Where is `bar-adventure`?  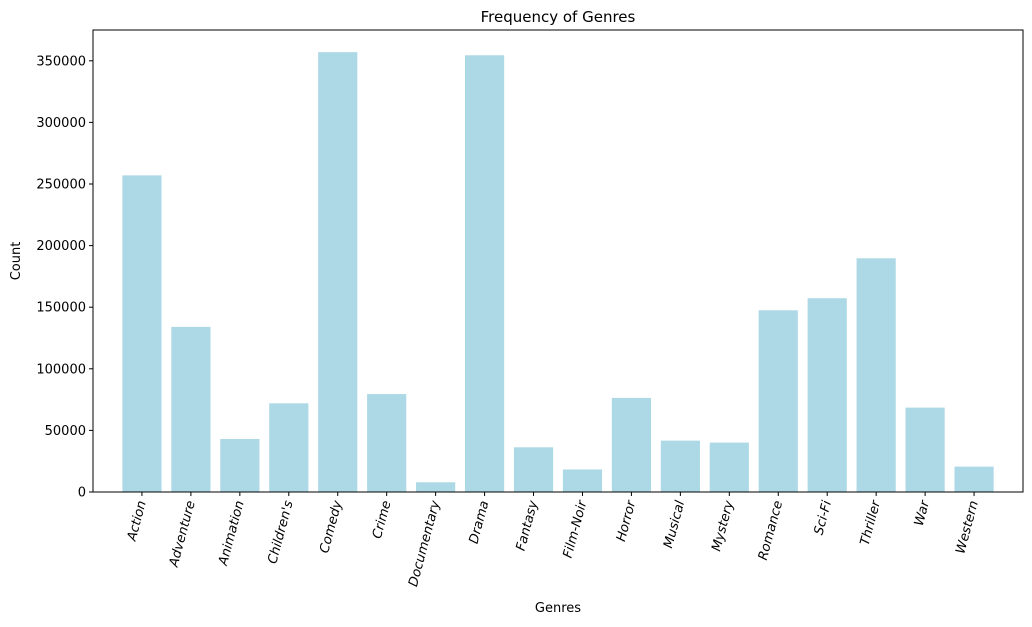
bar-adventure is located at coordinates (191, 409).